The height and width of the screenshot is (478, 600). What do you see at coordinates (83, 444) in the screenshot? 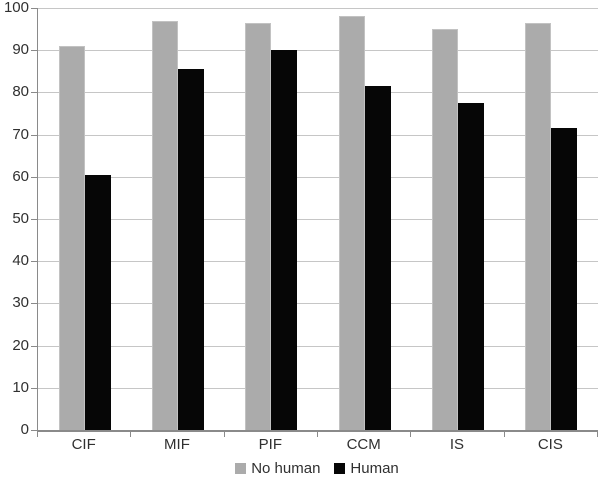
I see `x-category-label-cif: CIF` at bounding box center [83, 444].